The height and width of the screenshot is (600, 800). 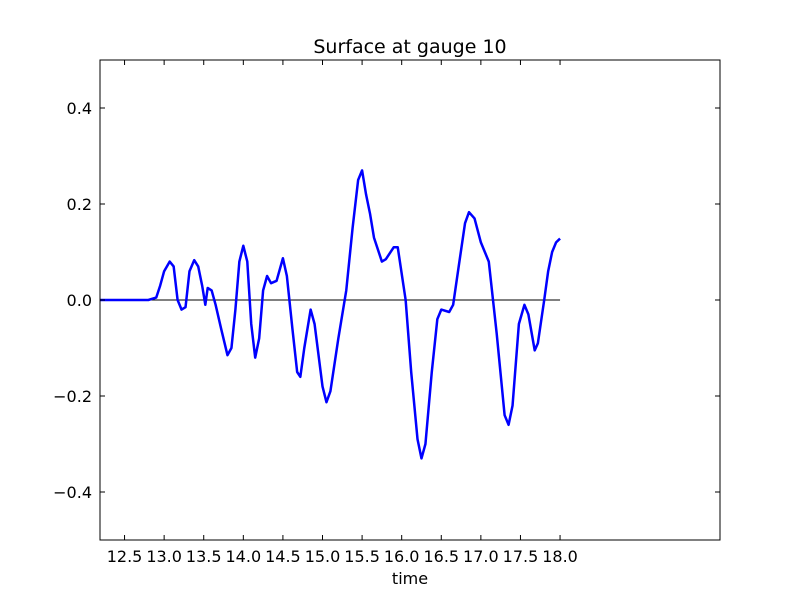 What do you see at coordinates (72, 492) in the screenshot?
I see `y-tick-label: −0.4` at bounding box center [72, 492].